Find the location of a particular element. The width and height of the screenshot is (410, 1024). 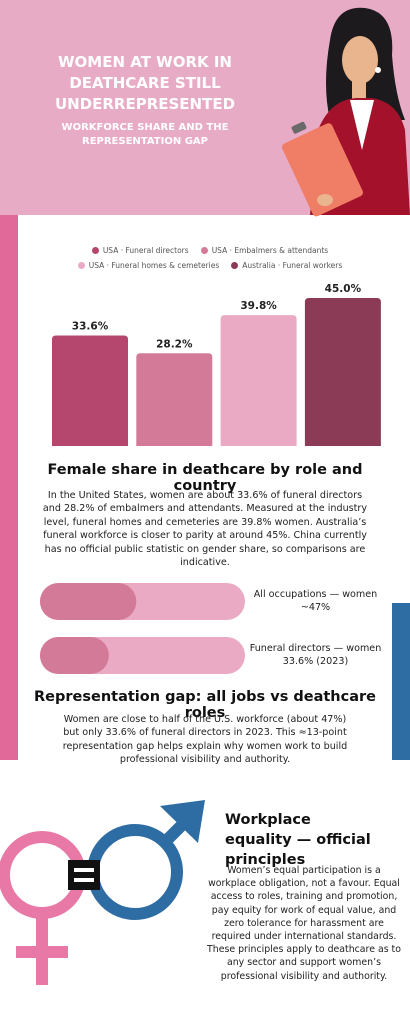

value-label: 45.0% is located at coordinates (343, 289).